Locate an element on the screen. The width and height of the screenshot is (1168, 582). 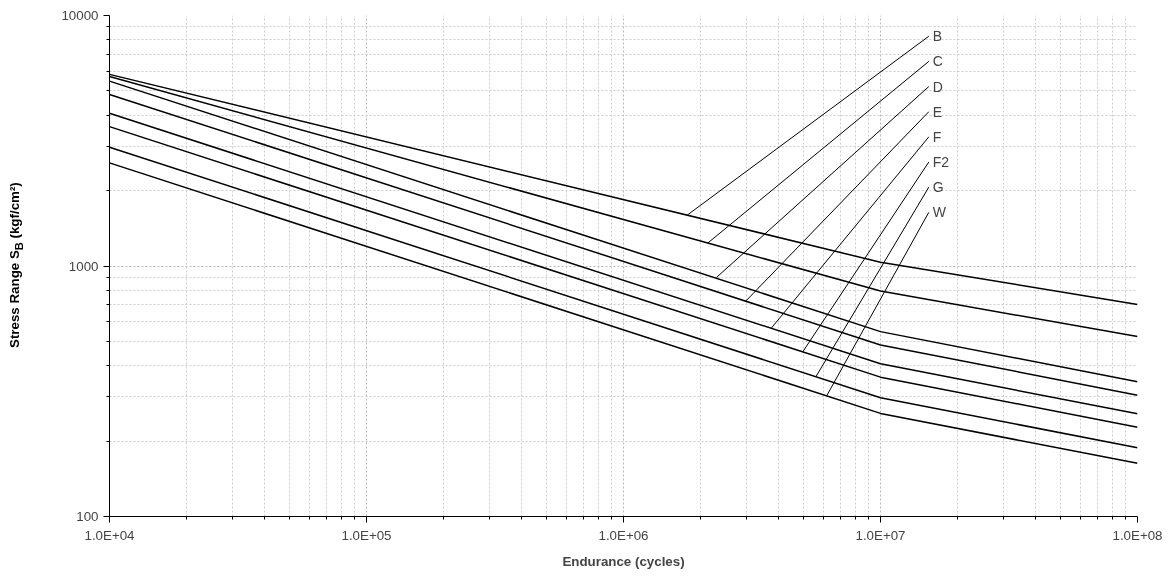
y-tick-label: 100 is located at coordinates (87, 516).